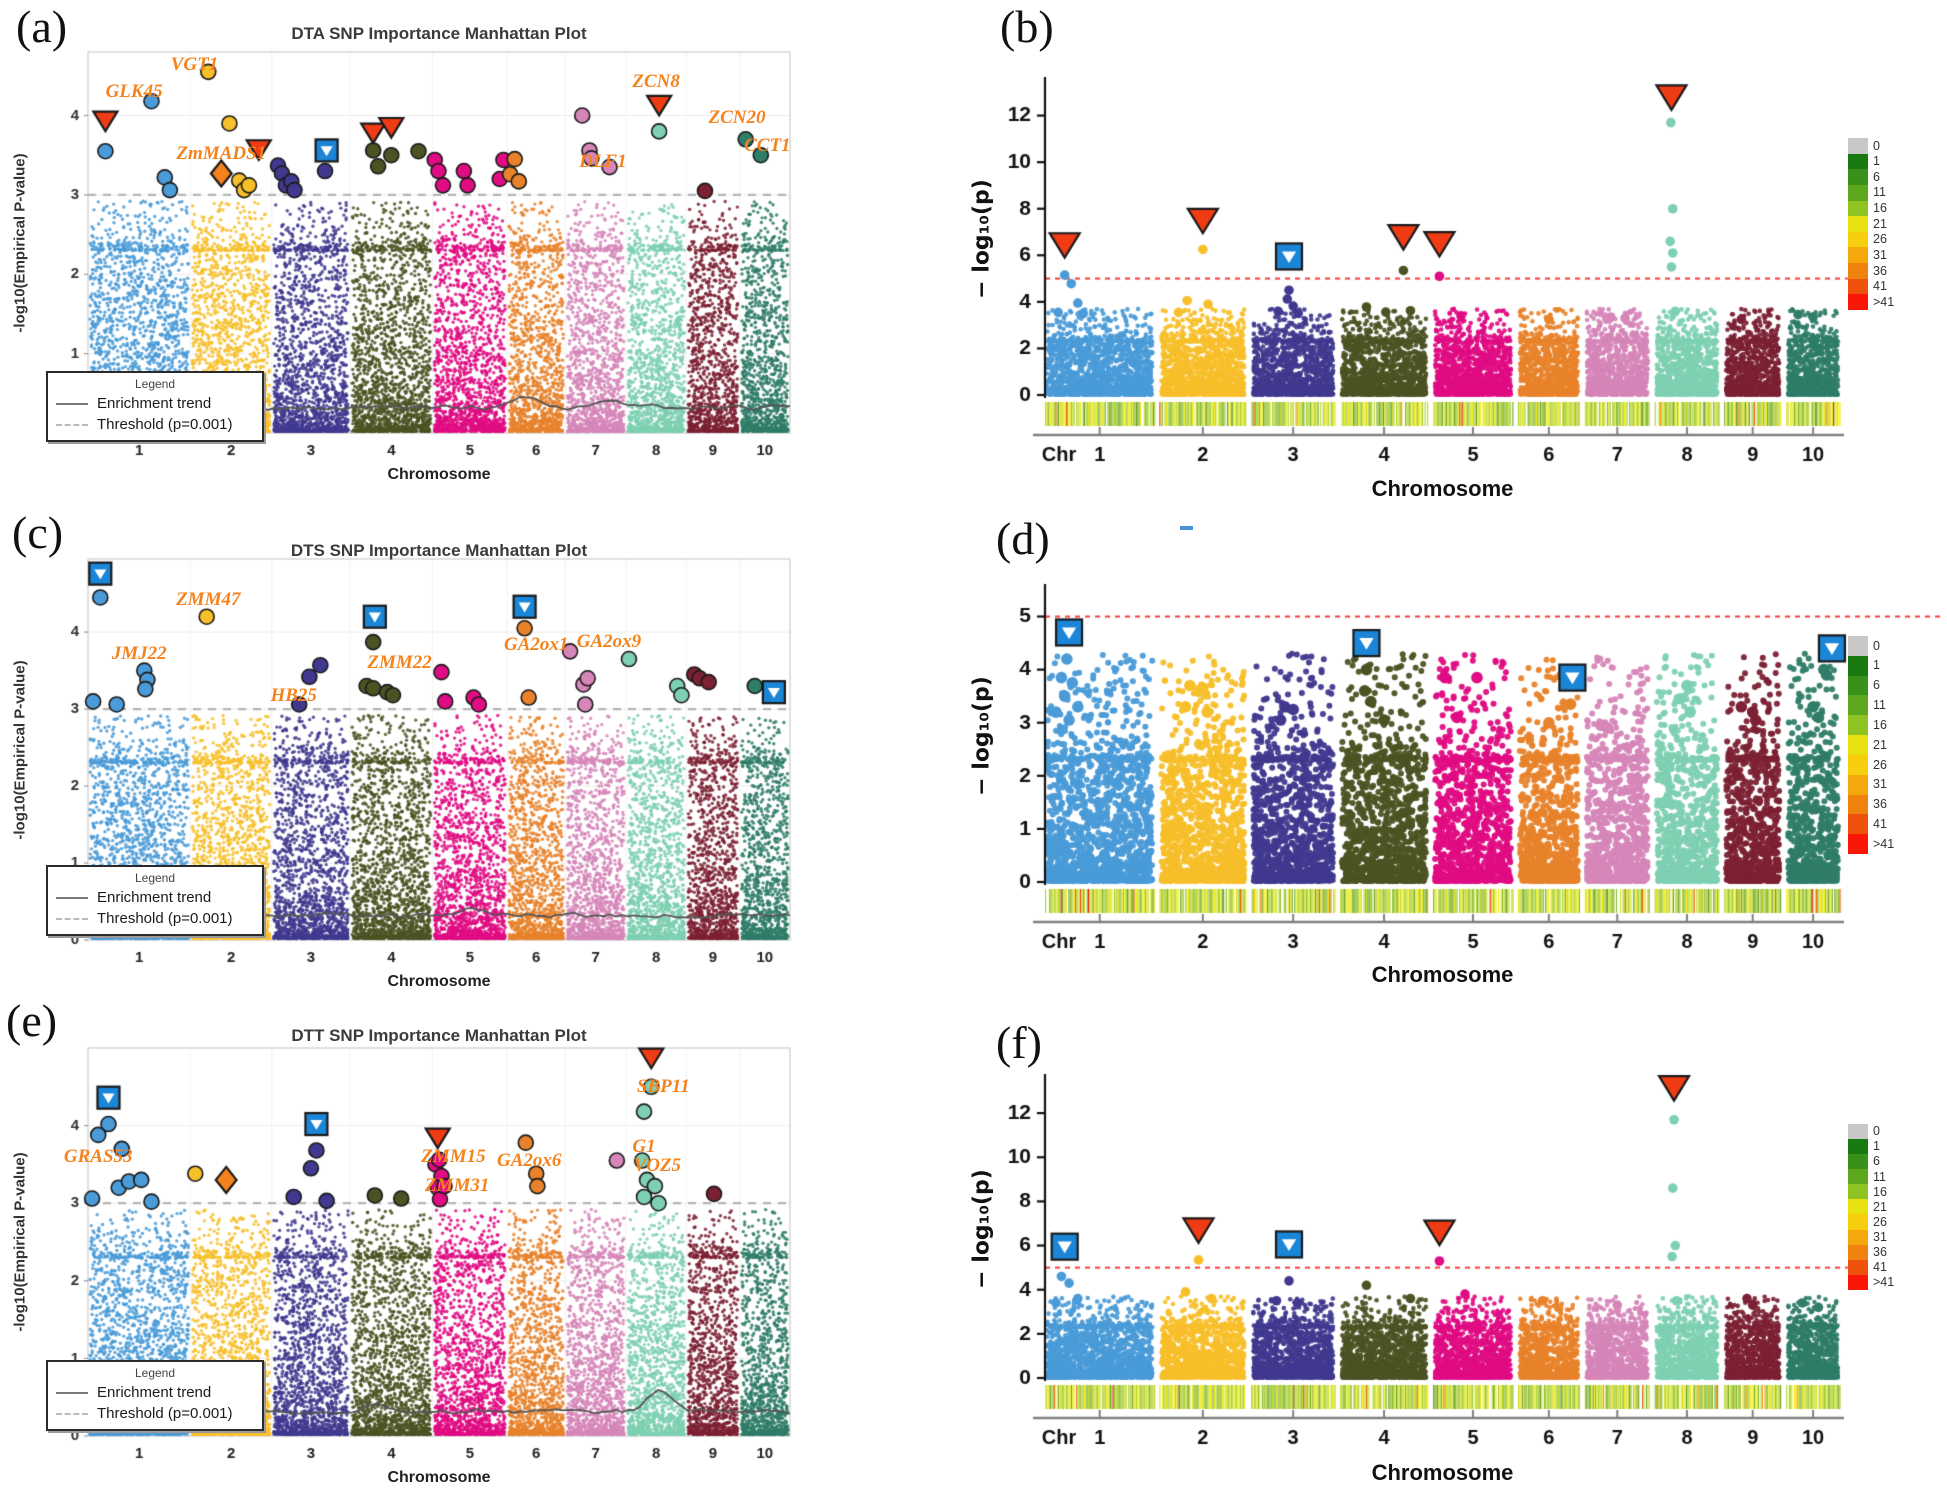 This screenshot has width=1947, height=1499. What do you see at coordinates (1023, 538) in the screenshot?
I see `panel-label-d: (d)` at bounding box center [1023, 538].